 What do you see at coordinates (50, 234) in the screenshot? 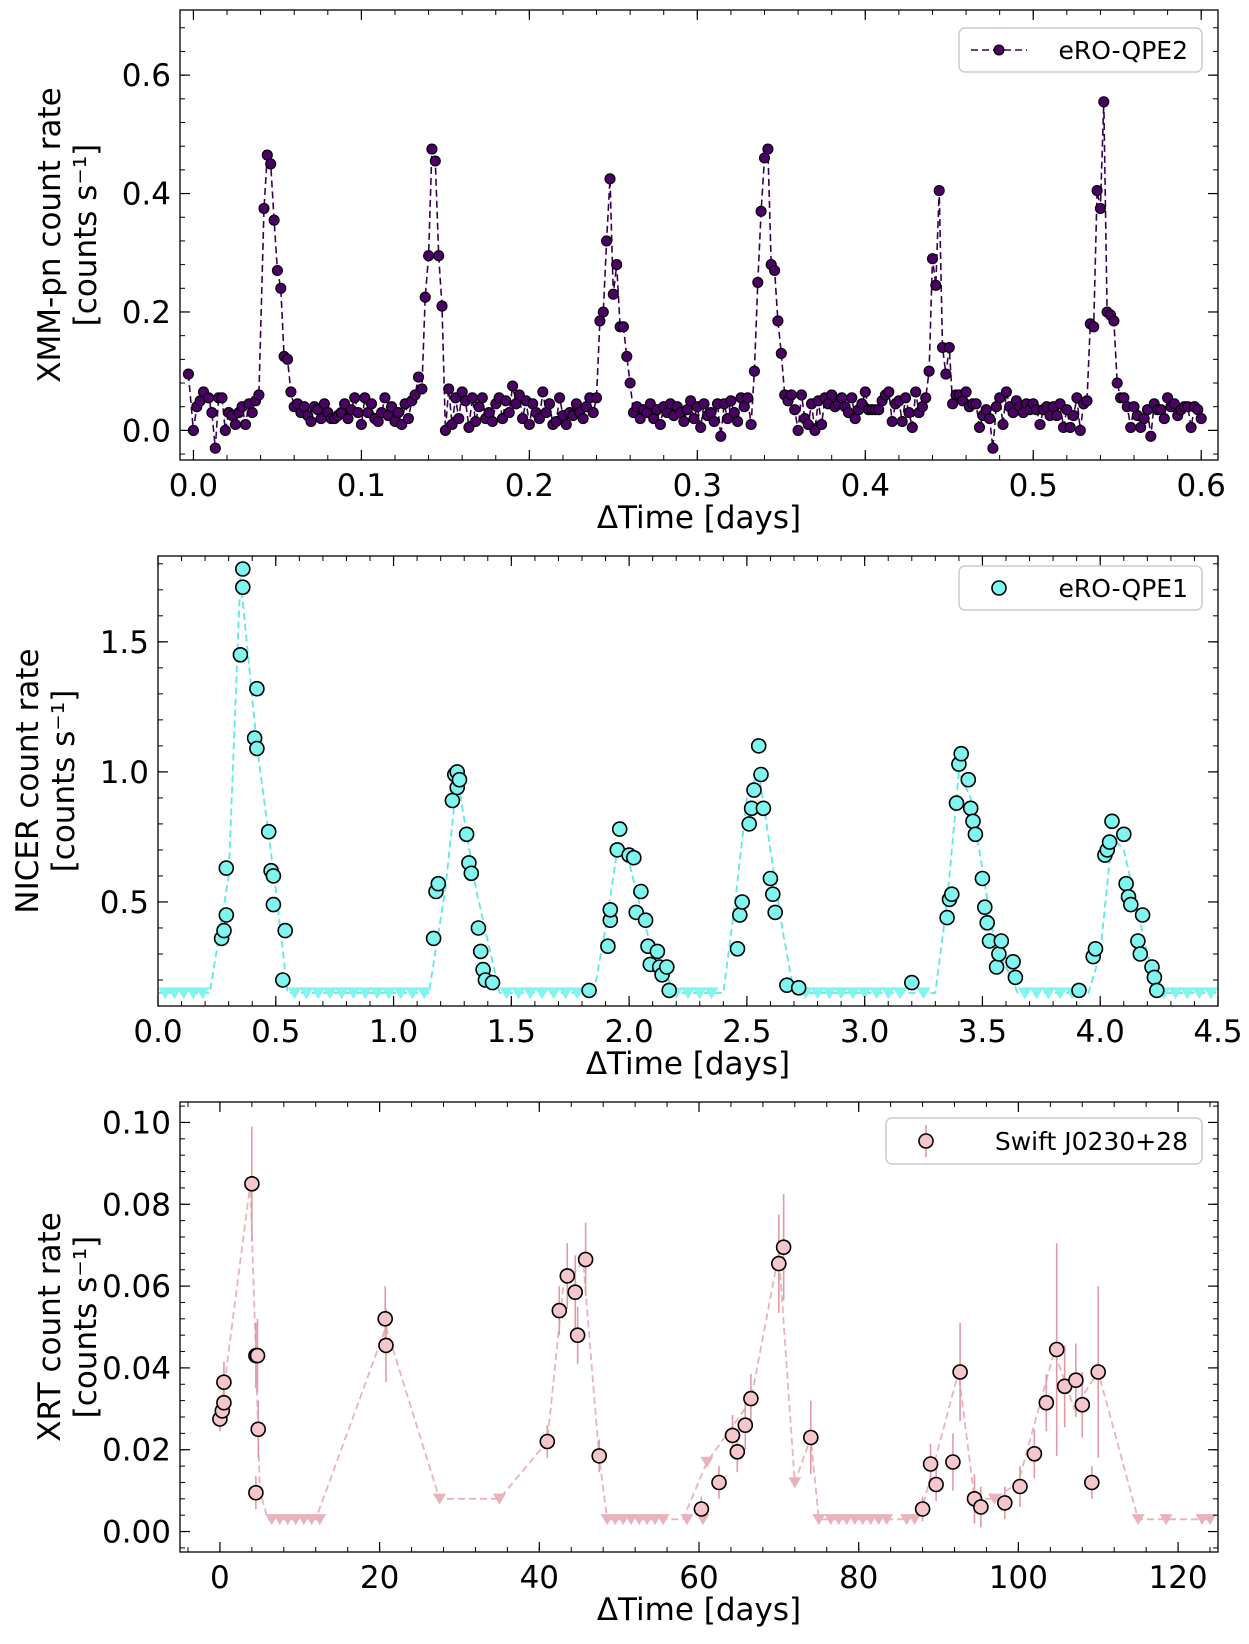
I see `y-axis-label: XMM-pn count rate` at bounding box center [50, 234].